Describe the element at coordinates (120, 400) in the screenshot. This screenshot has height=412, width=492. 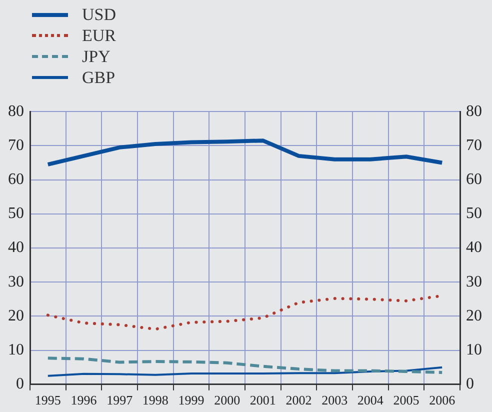
I see `x-tick-label: 1997` at that location.